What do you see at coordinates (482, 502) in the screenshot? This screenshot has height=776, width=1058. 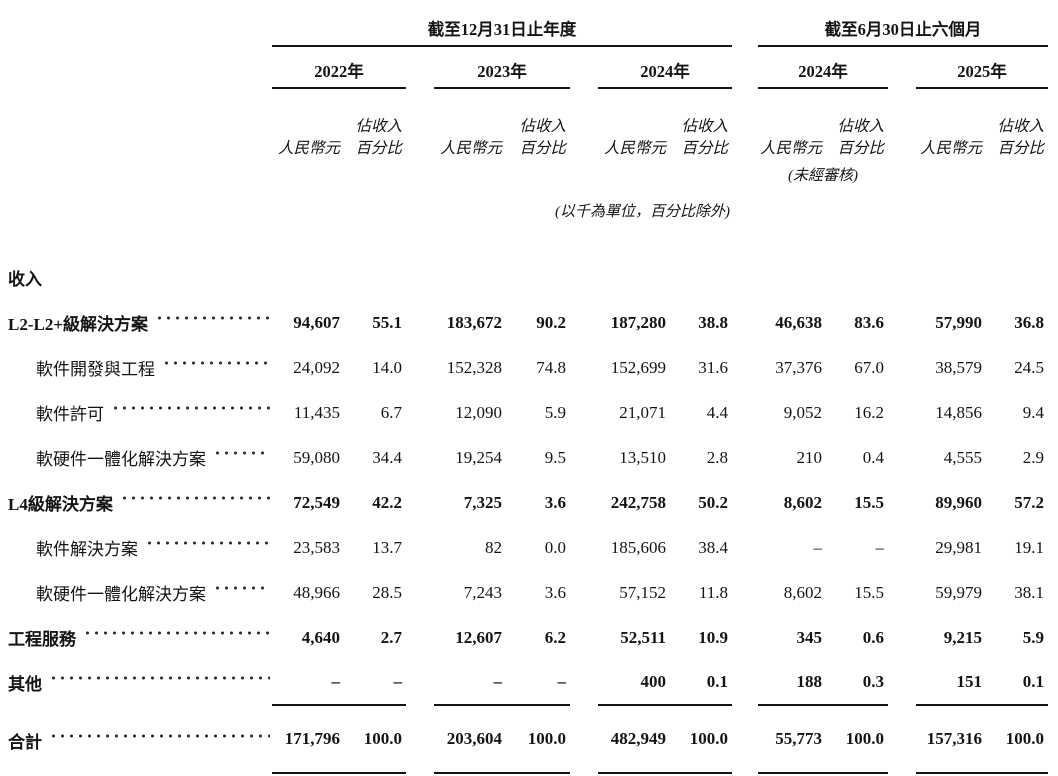 I see `value-cell: 7,325` at bounding box center [482, 502].